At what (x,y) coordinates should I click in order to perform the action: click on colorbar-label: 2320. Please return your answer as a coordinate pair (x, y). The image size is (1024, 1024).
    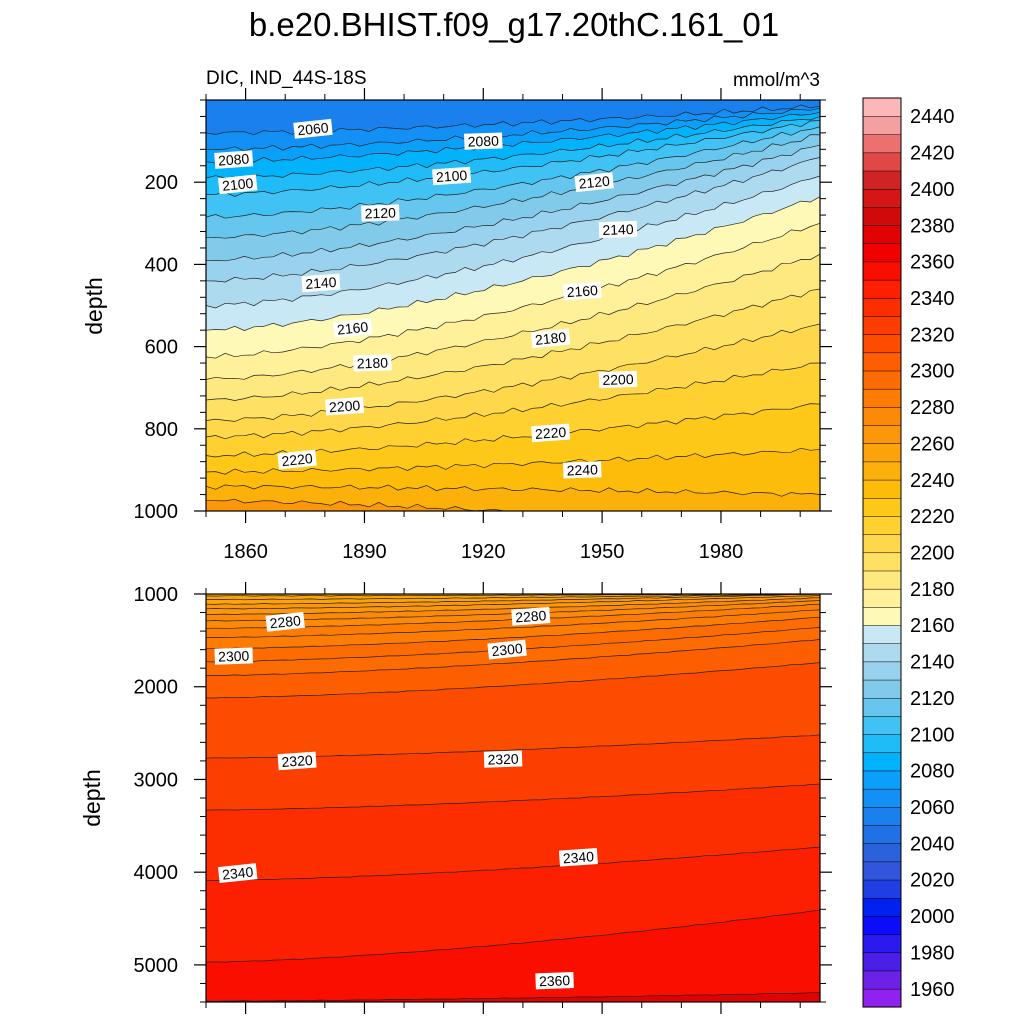
    Looking at the image, I should click on (932, 335).